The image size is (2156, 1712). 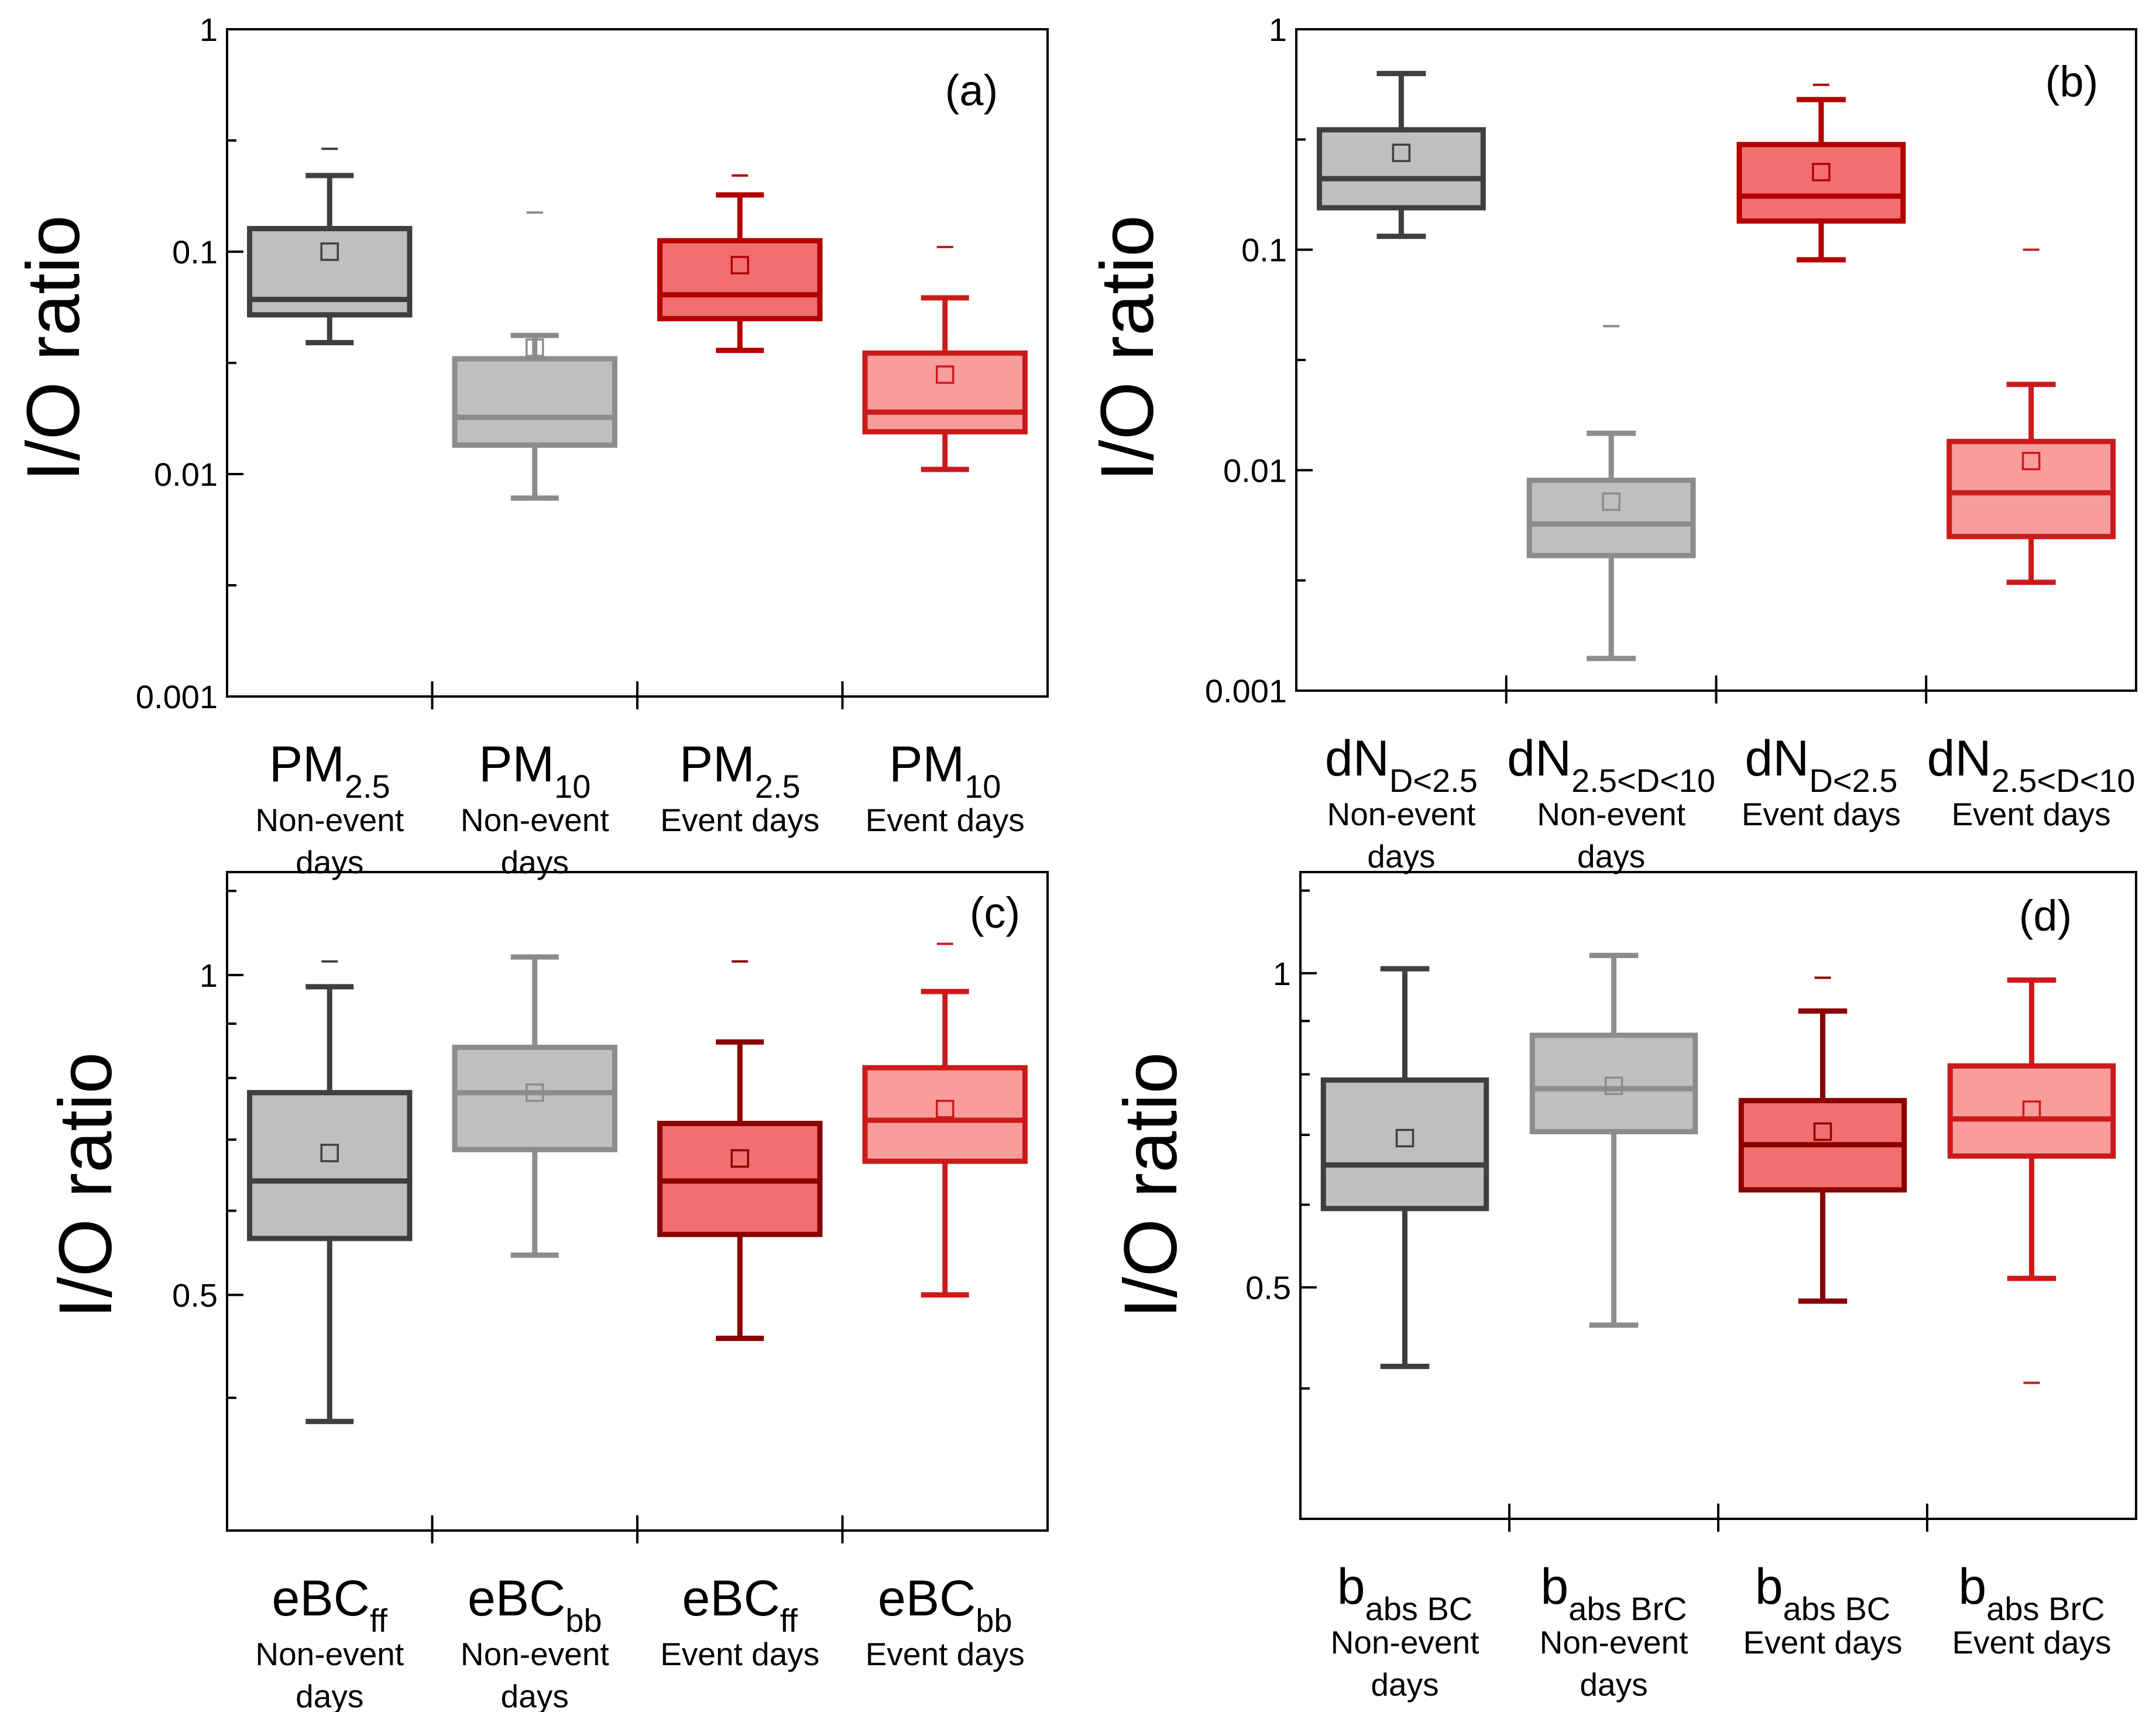 What do you see at coordinates (1268, 1287) in the screenshot?
I see `y-tick-label: 0.5` at bounding box center [1268, 1287].